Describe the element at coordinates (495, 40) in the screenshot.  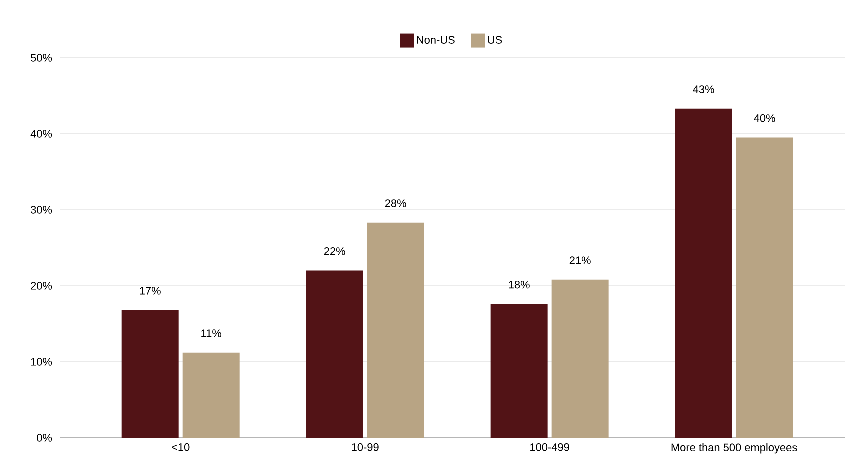
I see `legend-label: US` at that location.